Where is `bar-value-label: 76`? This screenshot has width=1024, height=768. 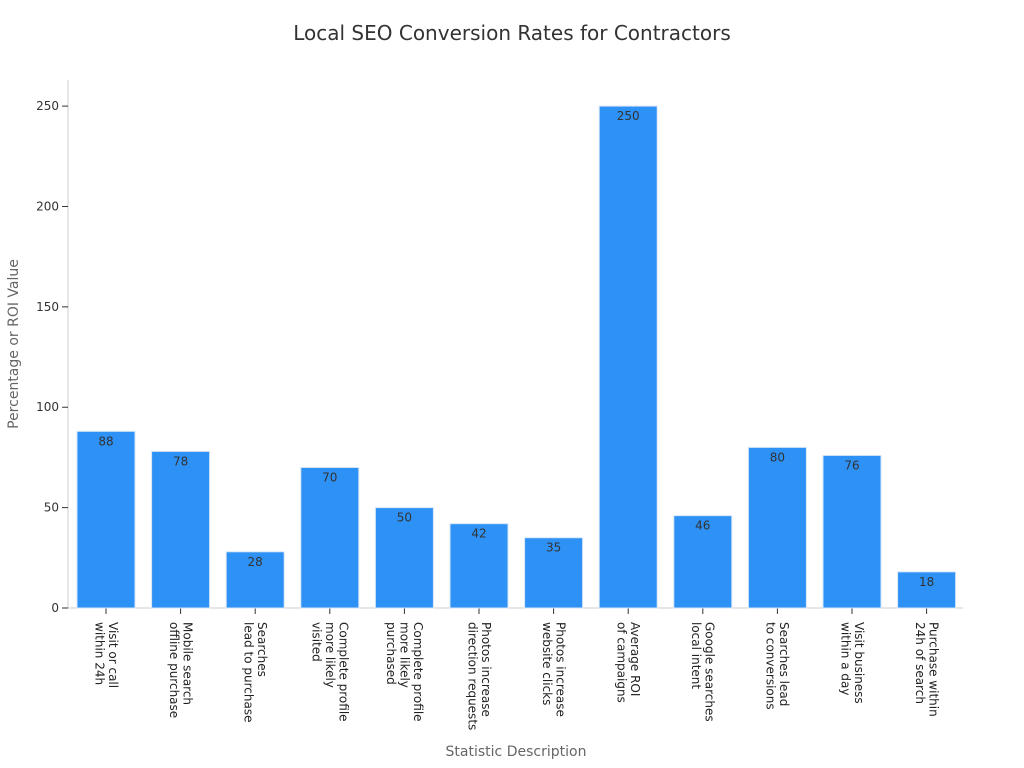 bar-value-label: 76 is located at coordinates (851, 465).